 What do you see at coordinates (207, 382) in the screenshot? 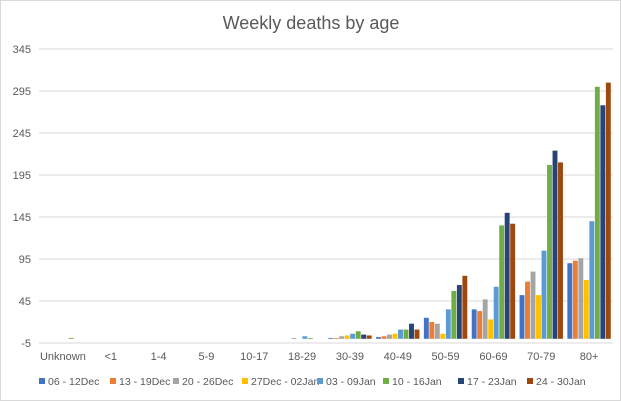
I see `legend-label: 20 - 26Dec` at bounding box center [207, 382].